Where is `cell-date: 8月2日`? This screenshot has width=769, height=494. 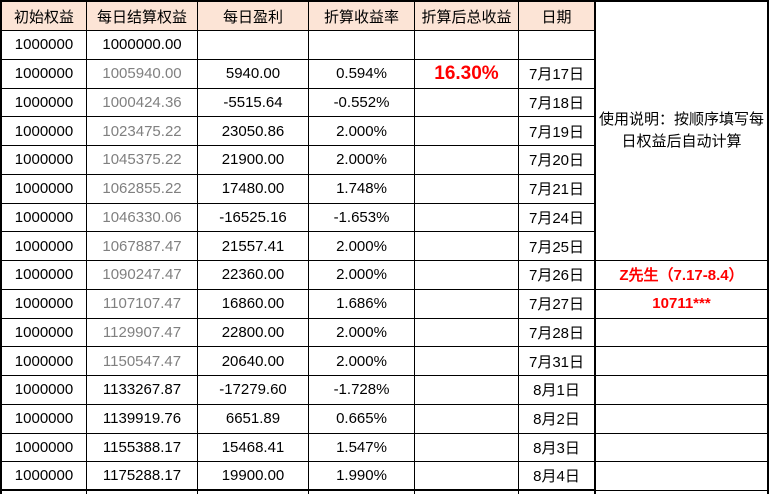
cell-date: 8月2日 is located at coordinates (557, 419).